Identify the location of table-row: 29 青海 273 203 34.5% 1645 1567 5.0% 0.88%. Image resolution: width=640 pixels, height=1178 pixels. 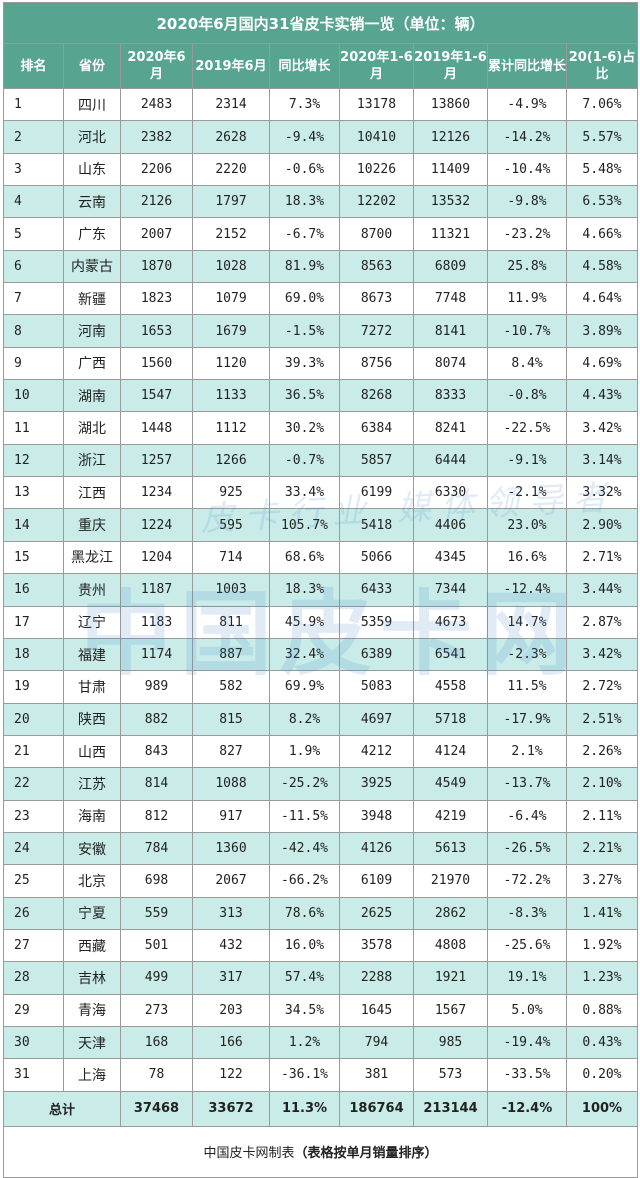
(320, 1010).